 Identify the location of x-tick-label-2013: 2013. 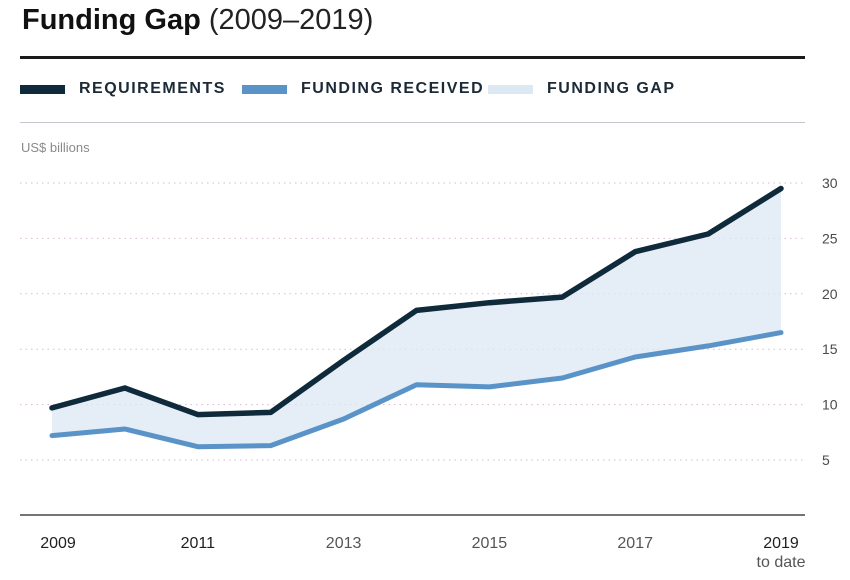
(344, 543).